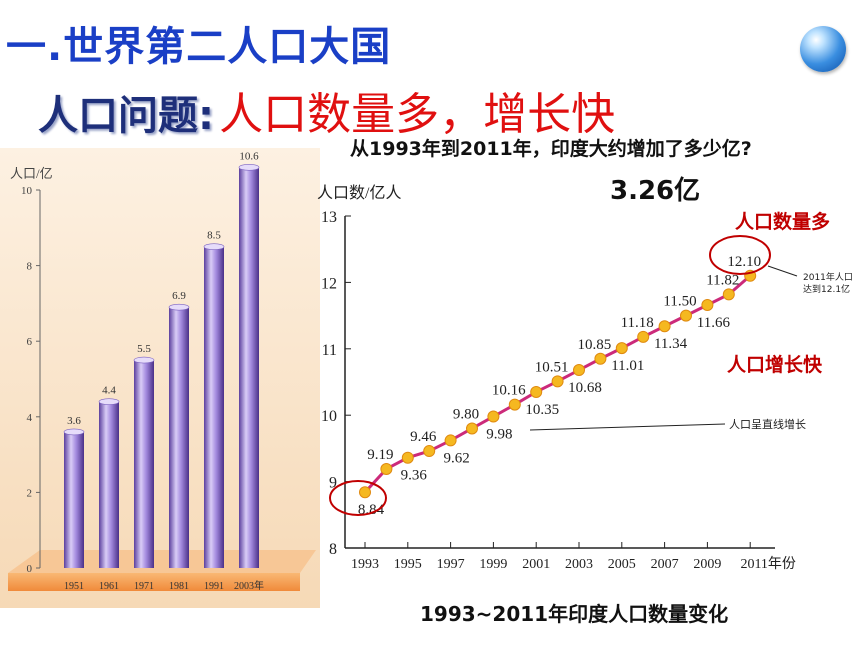 This screenshot has width=860, height=645. Describe the element at coordinates (585, 388) in the screenshot. I see `data-point-label: 10.68` at that location.